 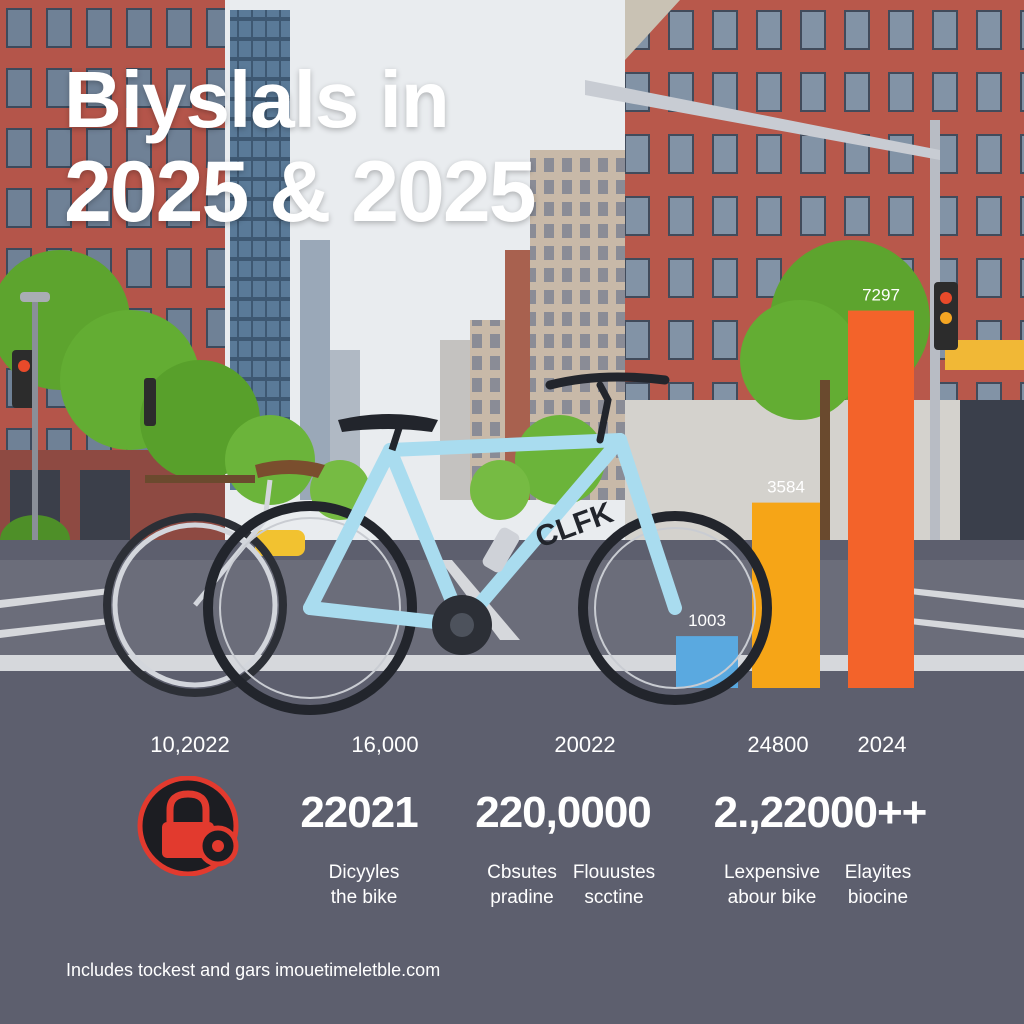 I want to click on page-title: Biyslals in 2025 & 2025, so click(x=300, y=148).